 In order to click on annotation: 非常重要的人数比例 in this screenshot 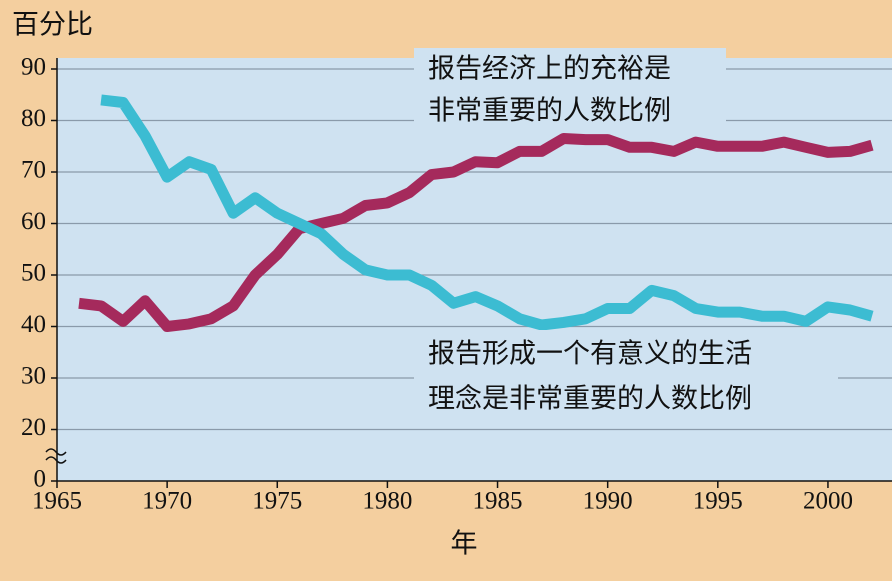, I will do `click(549, 111)`.